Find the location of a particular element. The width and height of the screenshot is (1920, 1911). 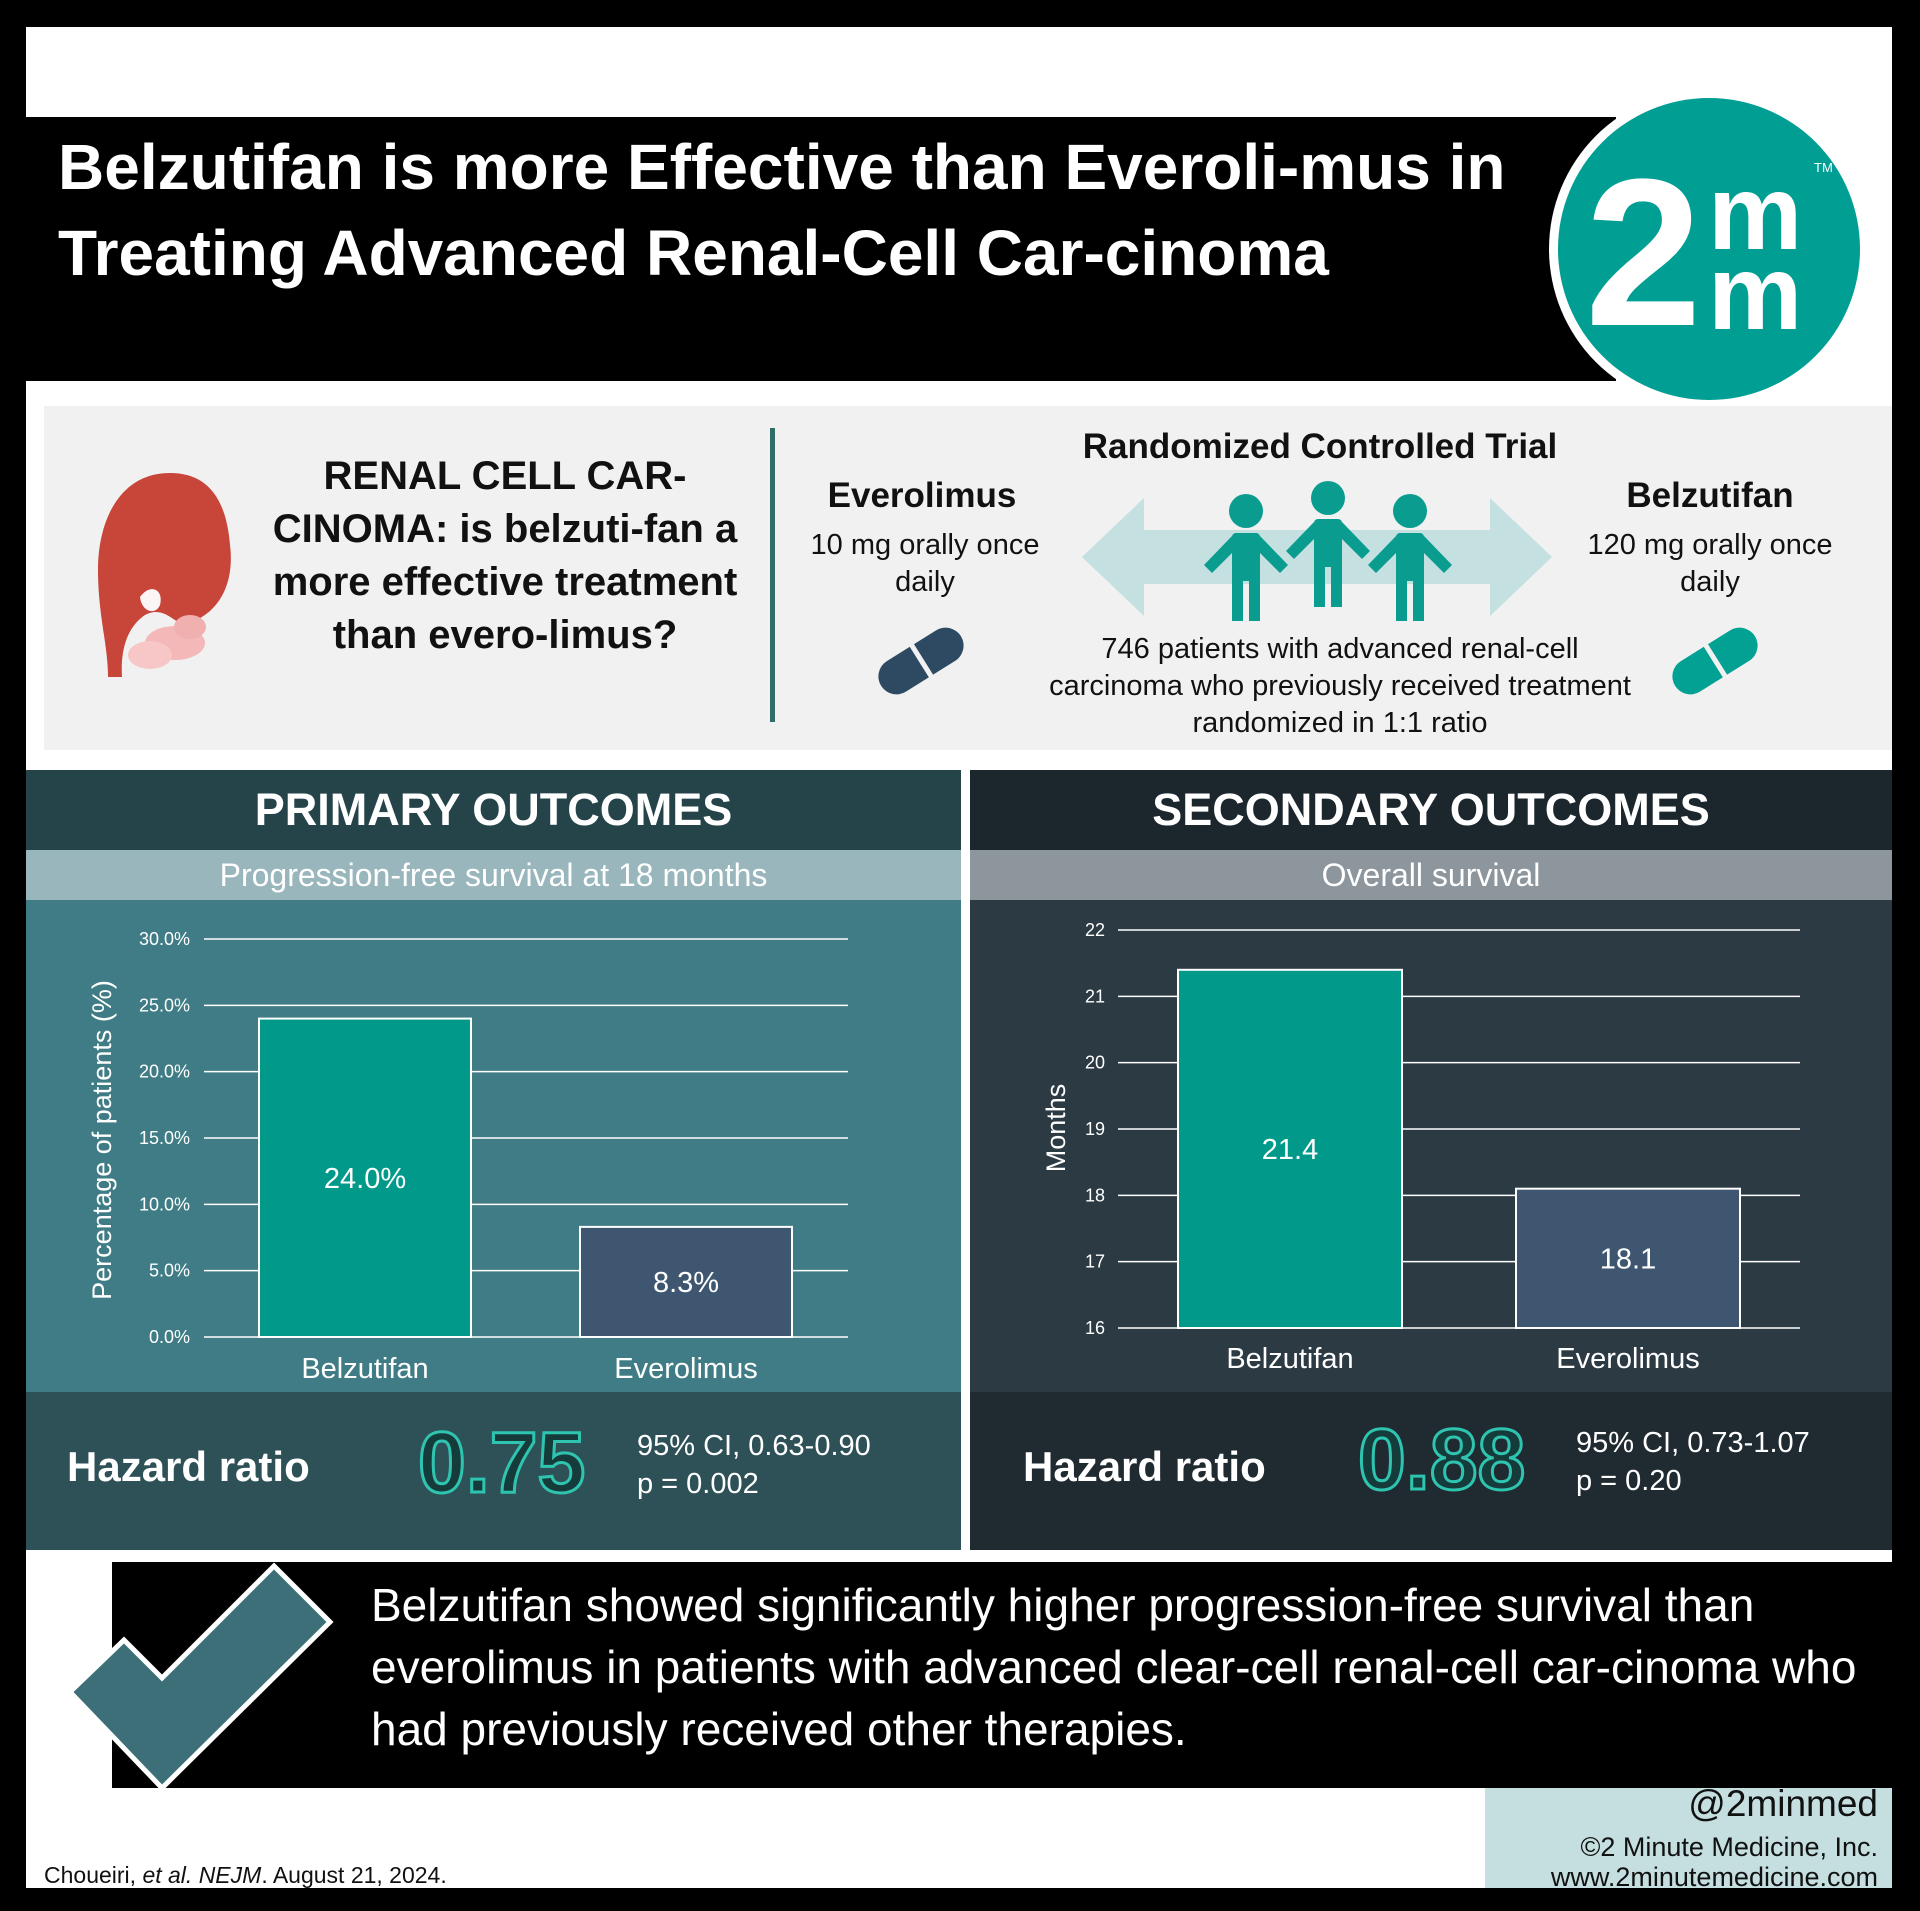

secondary-ci: 95% CI, 0.73-1.07 is located at coordinates (1693, 1443).